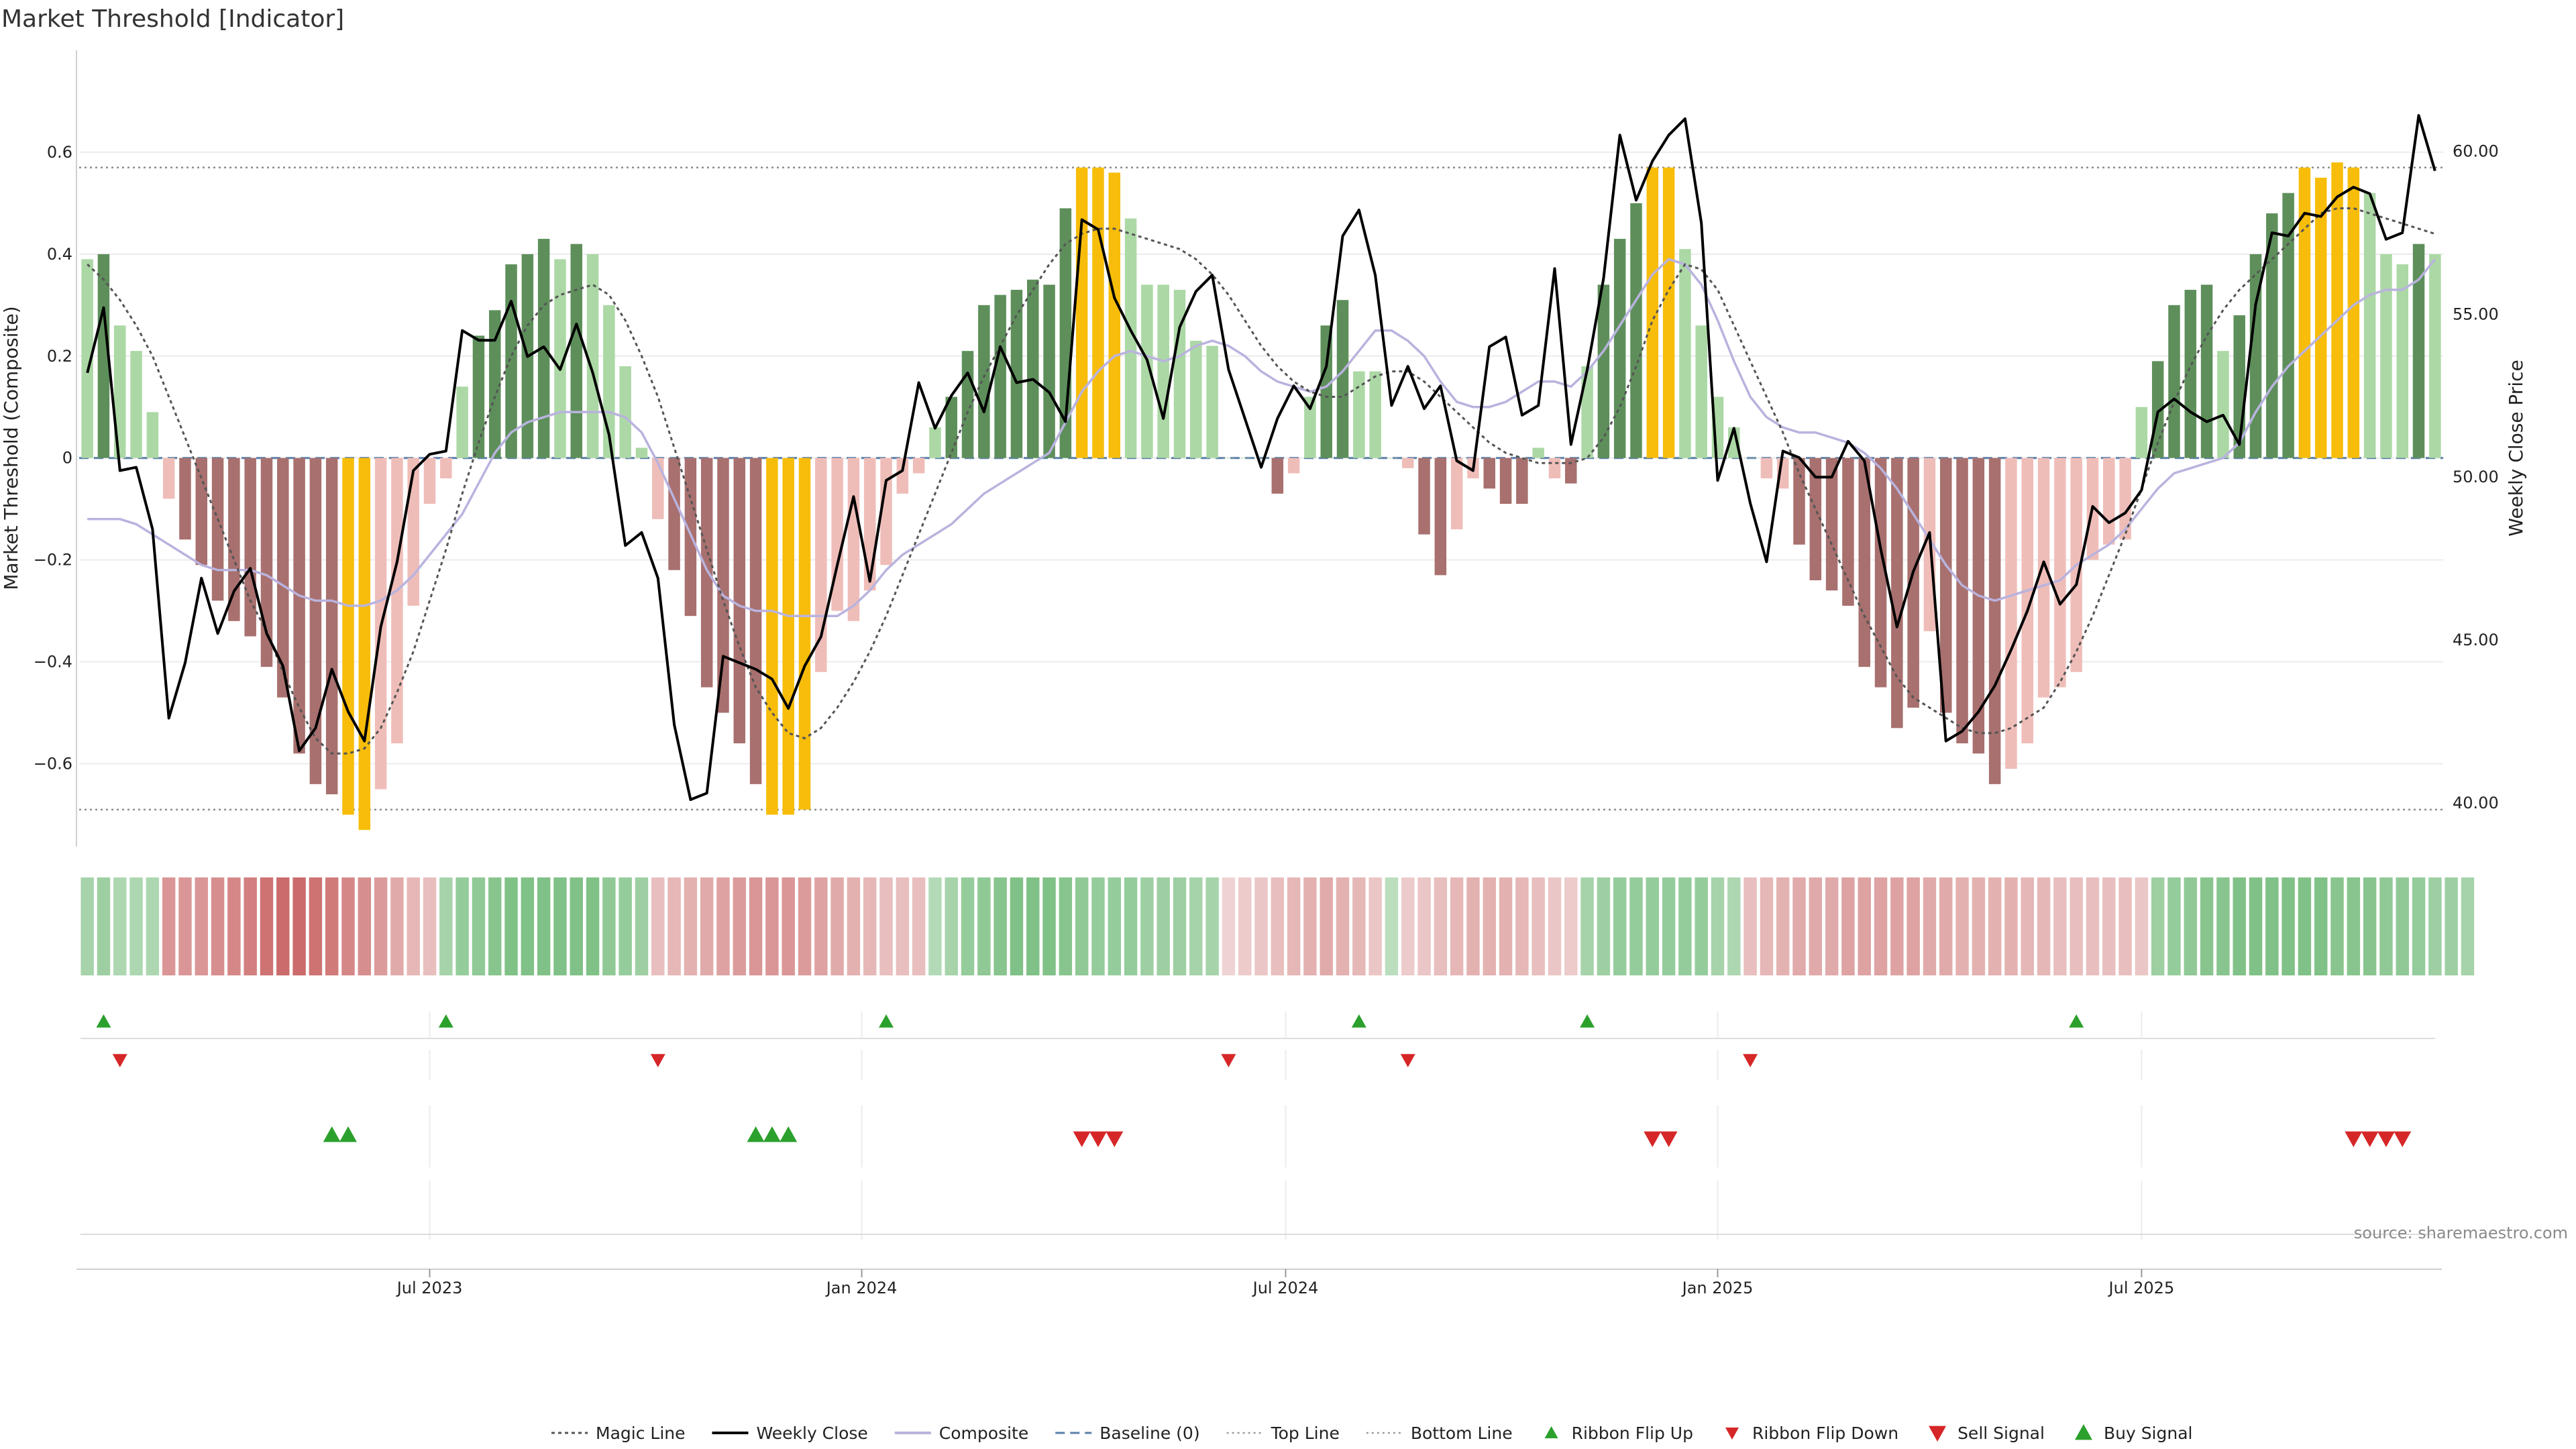 Image resolution: width=2576 pixels, height=1449 pixels. I want to click on legend-label: Buy Signal, so click(2148, 1433).